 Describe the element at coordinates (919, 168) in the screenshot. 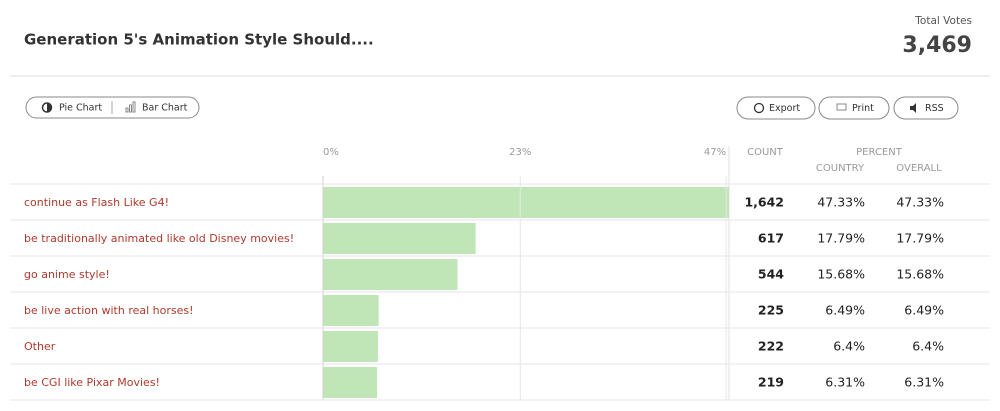

I see `overall-header: OVERALL` at that location.